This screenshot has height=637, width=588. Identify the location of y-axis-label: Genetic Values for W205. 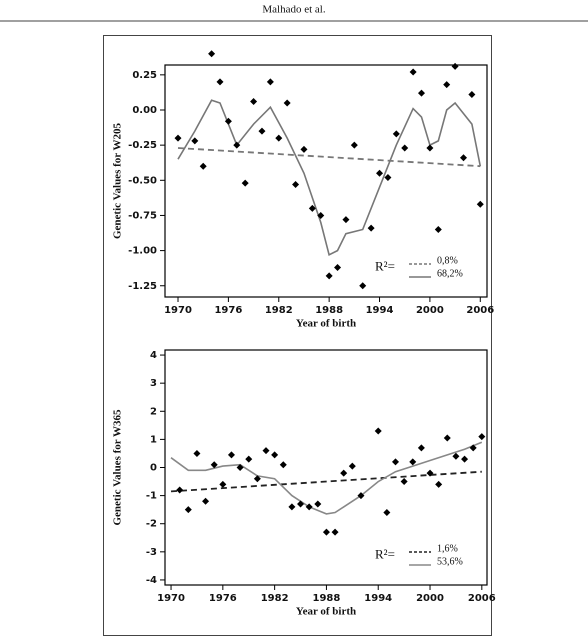
(118, 180).